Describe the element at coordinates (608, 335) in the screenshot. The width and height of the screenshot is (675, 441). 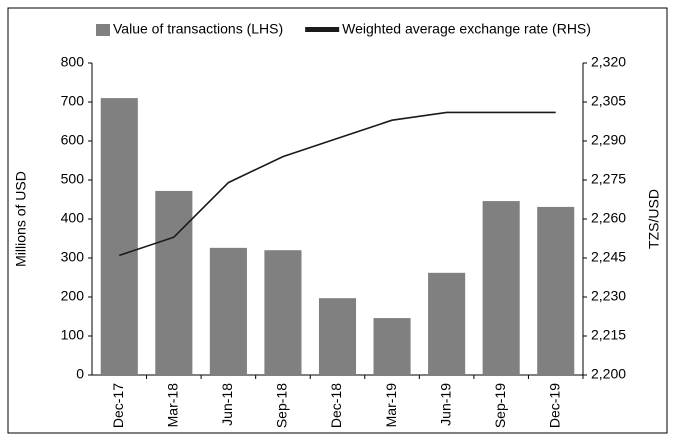
I see `y2-tick-label: 2,215` at that location.